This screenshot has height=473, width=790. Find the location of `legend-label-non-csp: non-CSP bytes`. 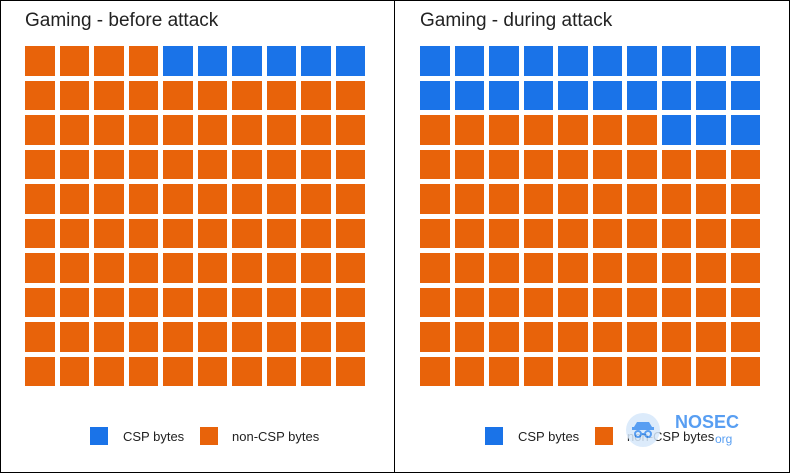

legend-label-non-csp: non-CSP bytes is located at coordinates (276, 436).